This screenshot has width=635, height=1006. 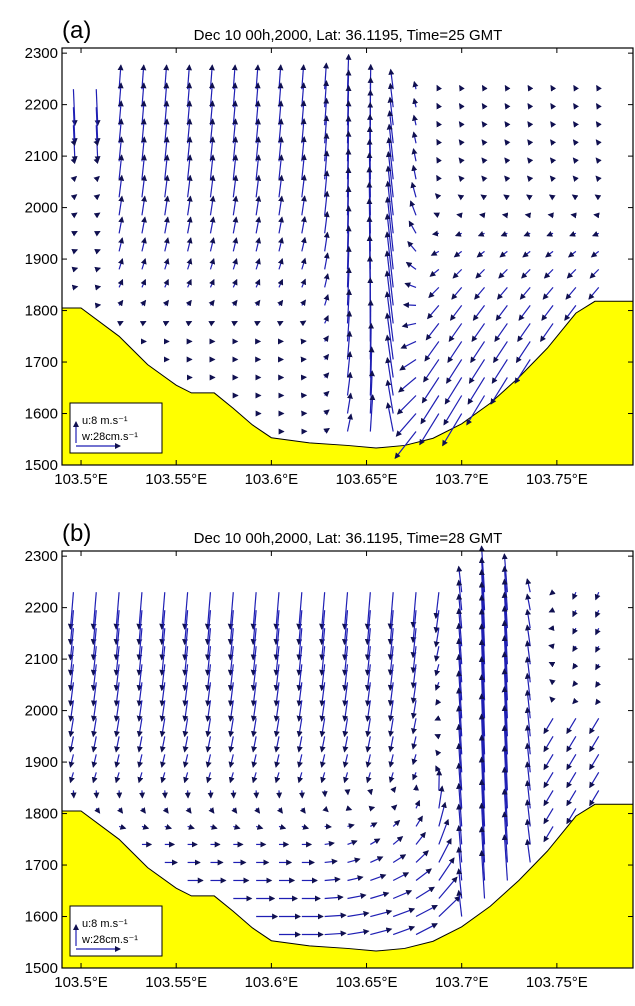 I want to click on y-tick-label: 1700, so click(x=41, y=362).